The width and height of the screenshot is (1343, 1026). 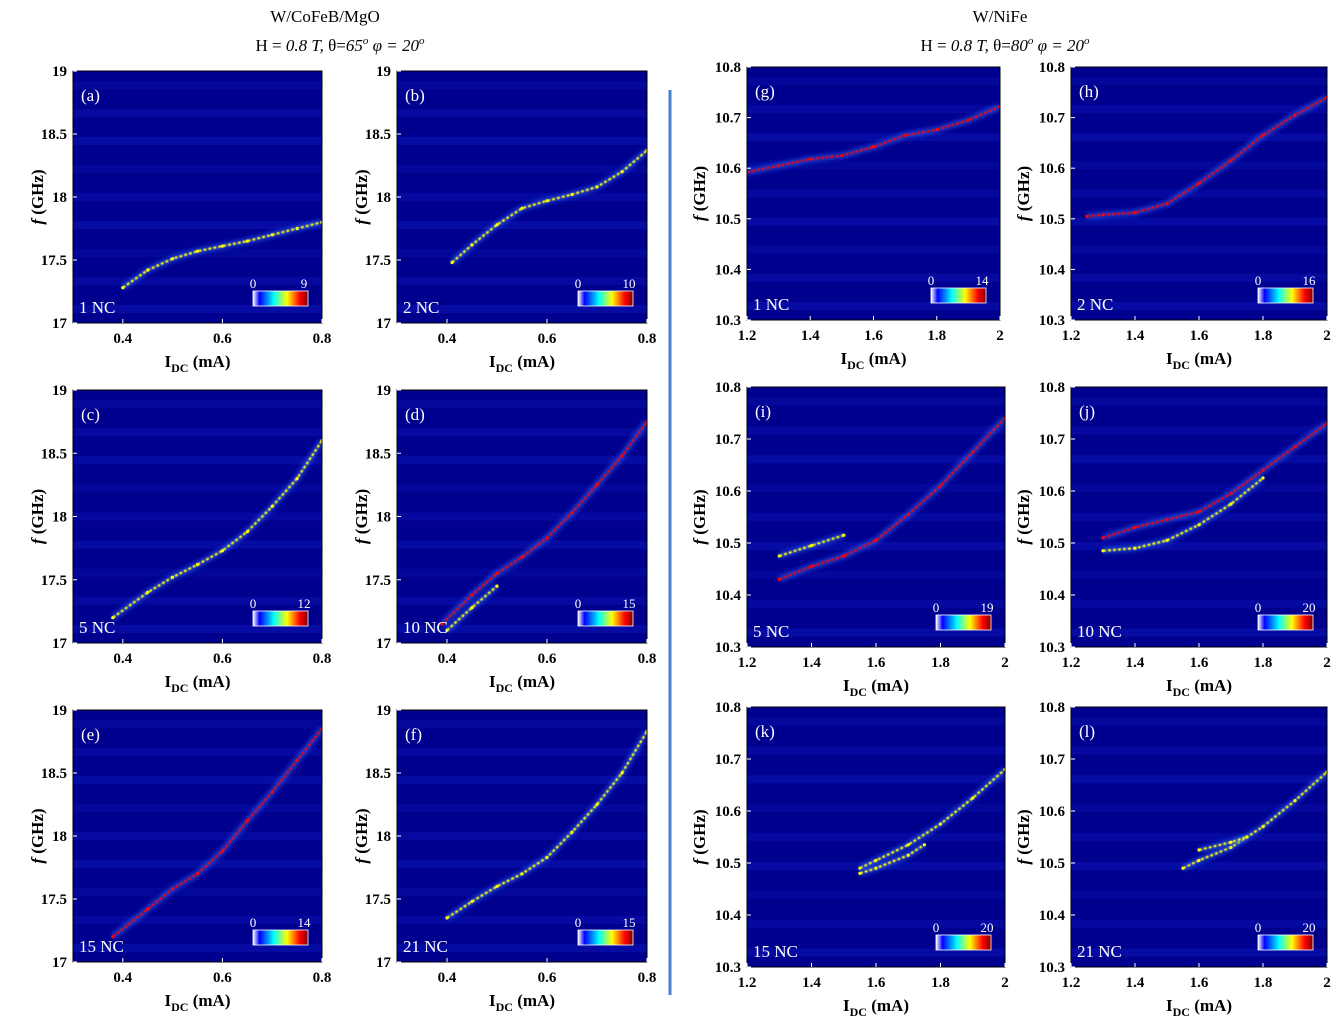 I want to click on nc-label: 2 NC, so click(x=421, y=307).